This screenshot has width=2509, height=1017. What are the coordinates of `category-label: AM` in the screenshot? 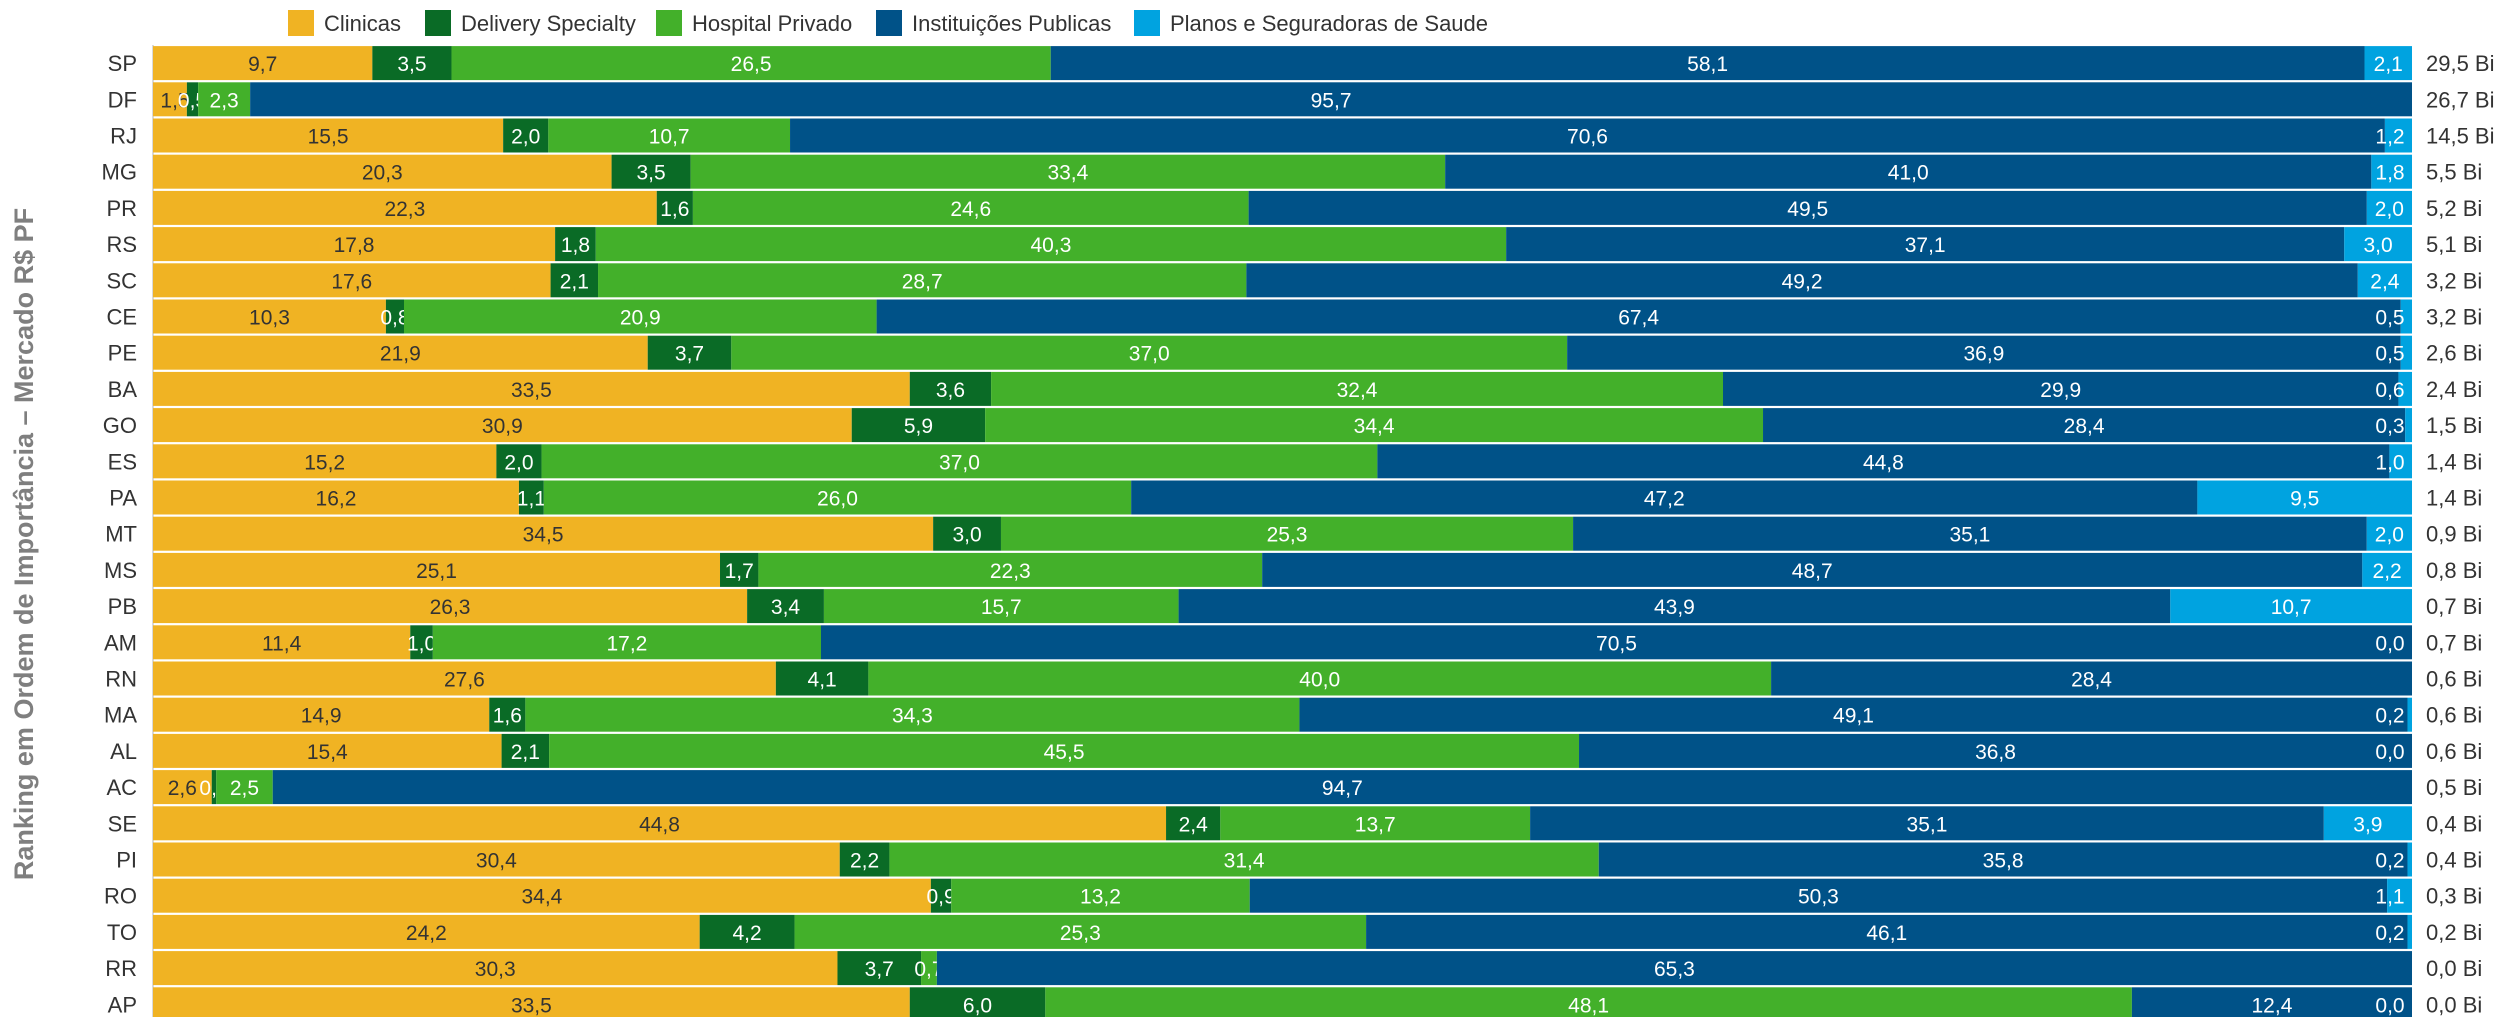 It's located at (120, 642).